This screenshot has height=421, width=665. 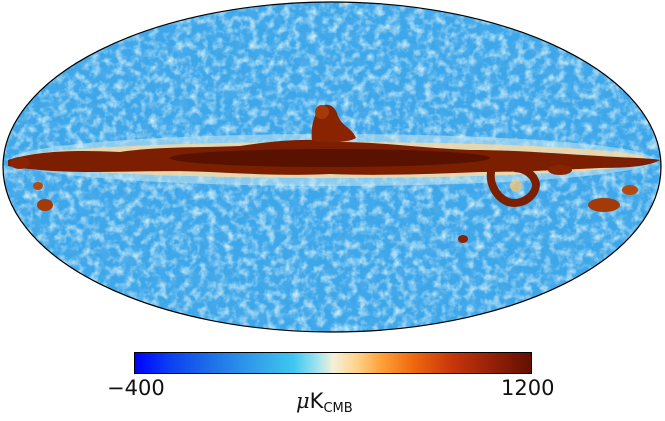 I want to click on clump-left-lower, so click(x=45, y=205).